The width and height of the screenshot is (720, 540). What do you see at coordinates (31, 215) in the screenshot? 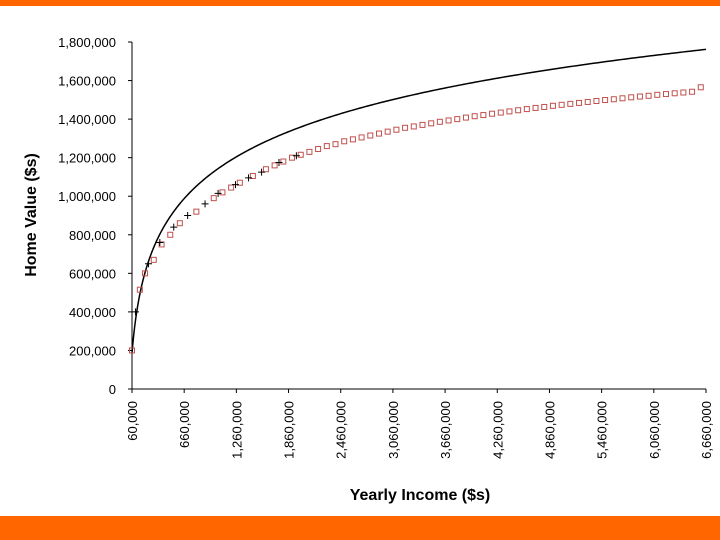
I see `y-axis-title: Home Value ($s)` at bounding box center [31, 215].